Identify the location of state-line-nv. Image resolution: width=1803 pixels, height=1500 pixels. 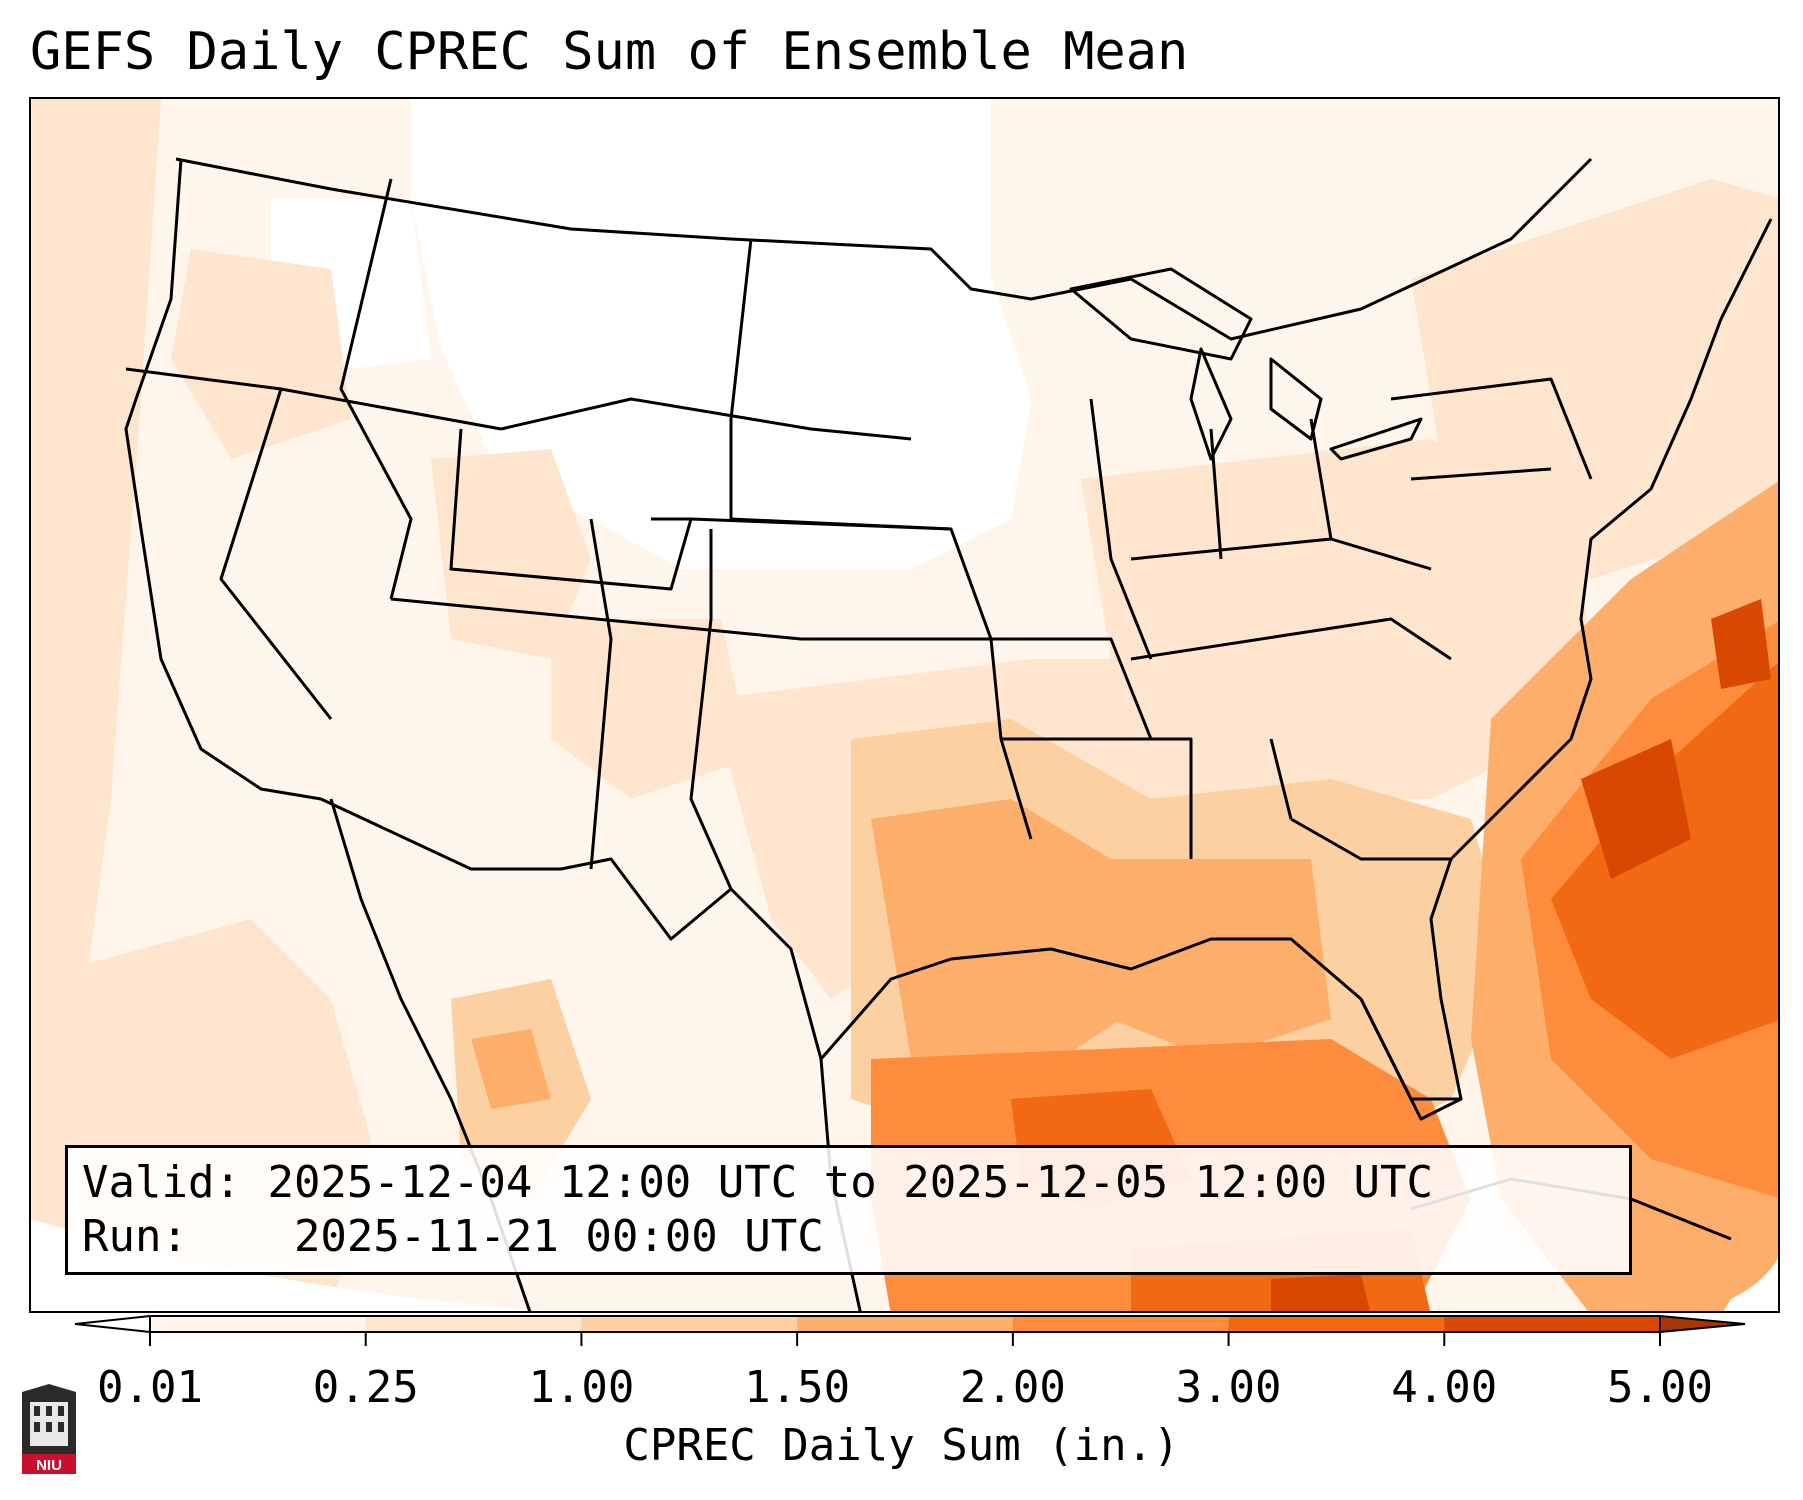
(276, 554).